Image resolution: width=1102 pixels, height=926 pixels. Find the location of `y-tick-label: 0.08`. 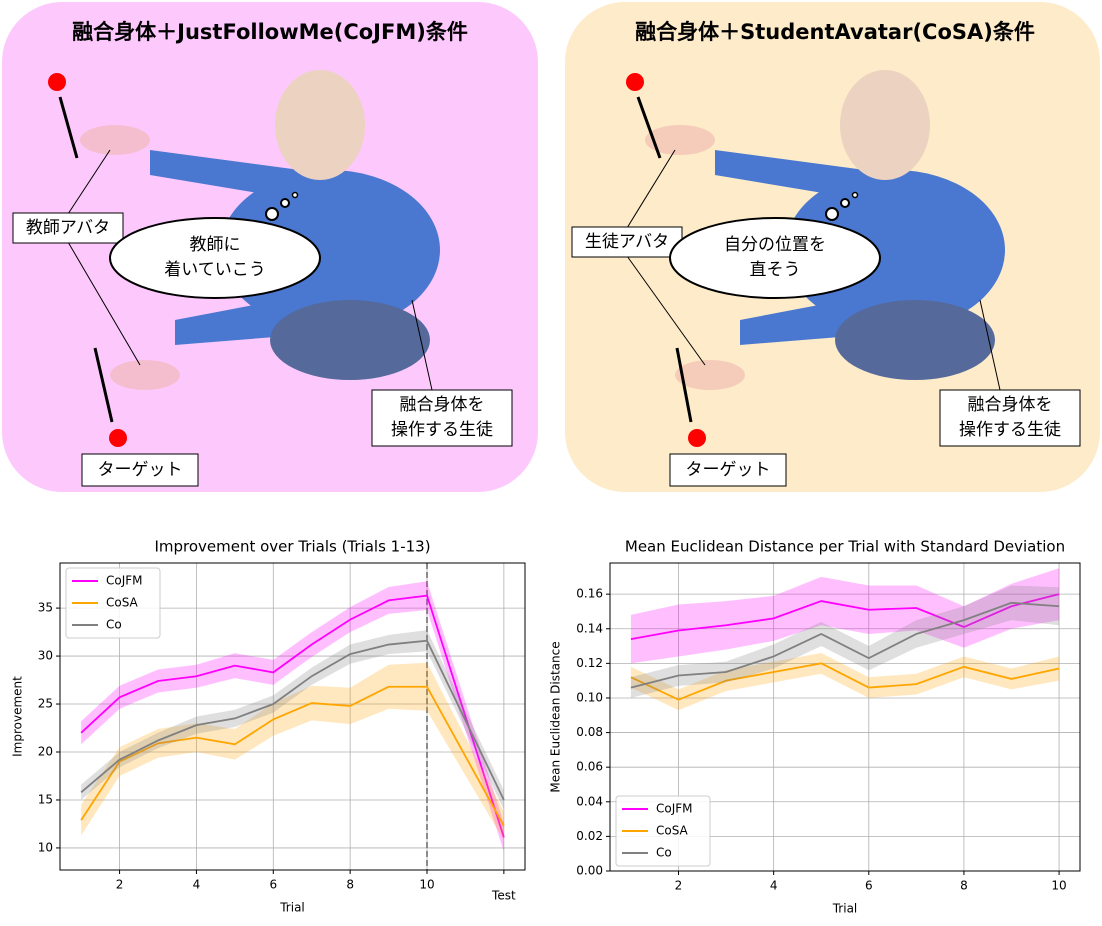

y-tick-label: 0.08 is located at coordinates (589, 732).